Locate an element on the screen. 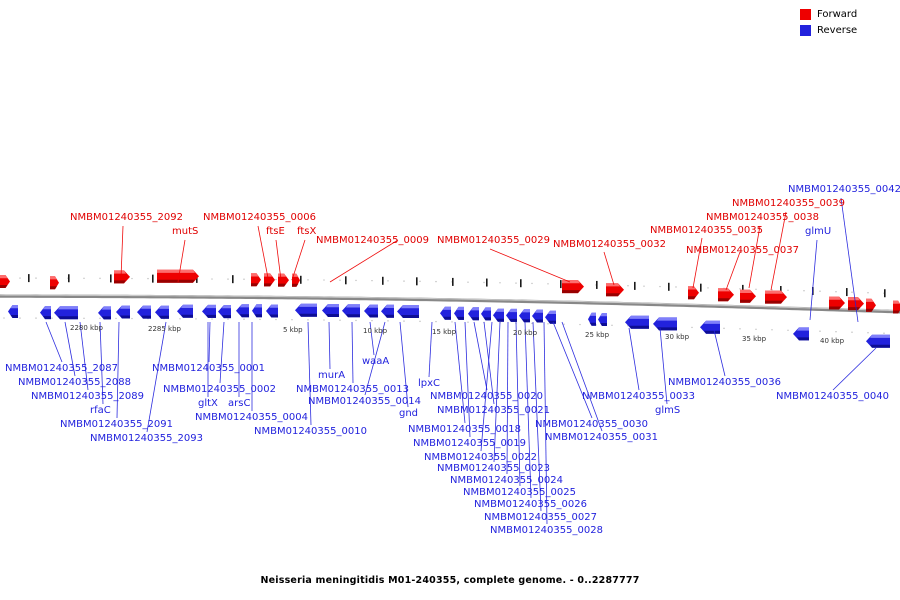 This screenshot has height=600, width=900. gene-label: NMBM01240355_0025 is located at coordinates (519, 492).